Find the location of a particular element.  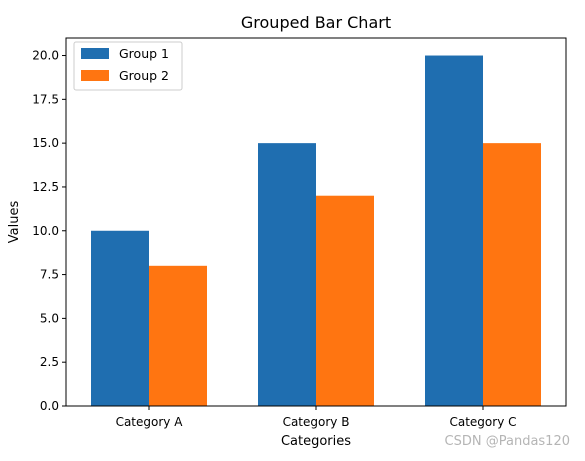

chart-title: Grouped Bar Chart is located at coordinates (316, 22).